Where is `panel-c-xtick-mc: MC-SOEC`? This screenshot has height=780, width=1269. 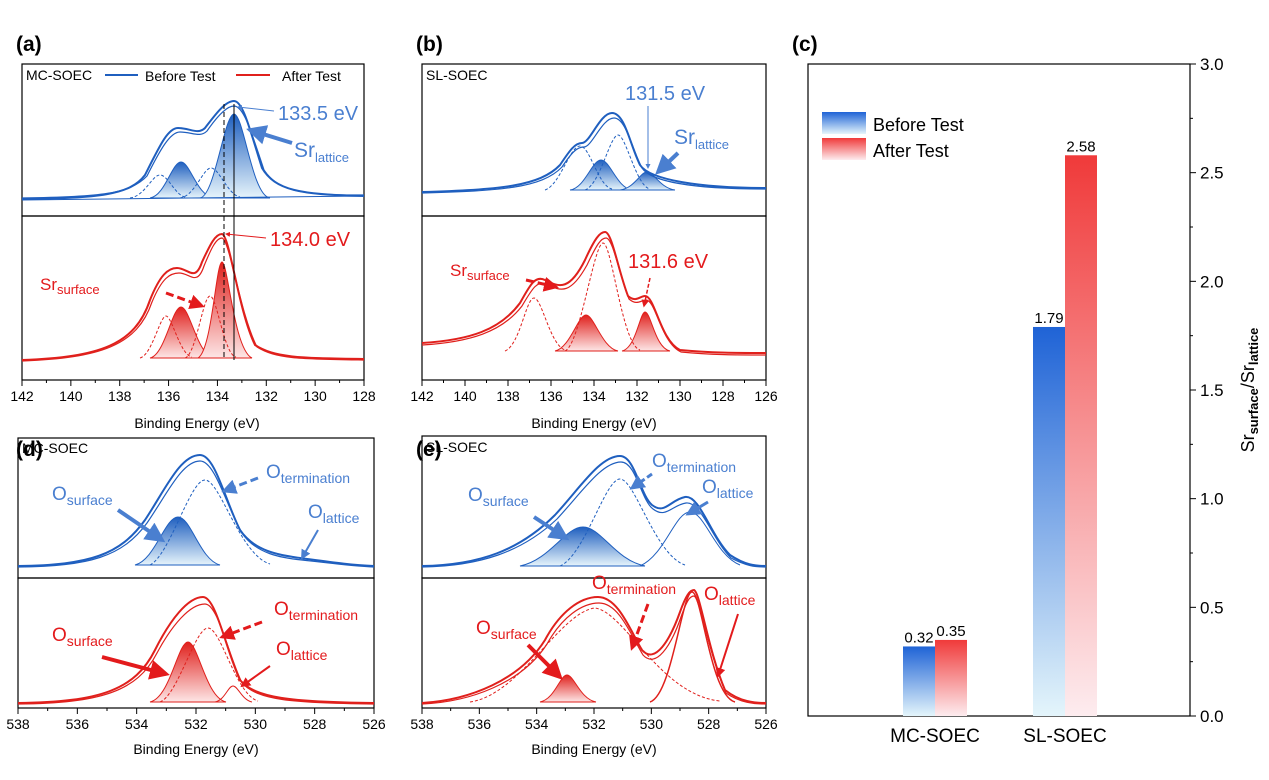
panel-c-xtick-mc: MC-SOEC is located at coordinates (935, 736).